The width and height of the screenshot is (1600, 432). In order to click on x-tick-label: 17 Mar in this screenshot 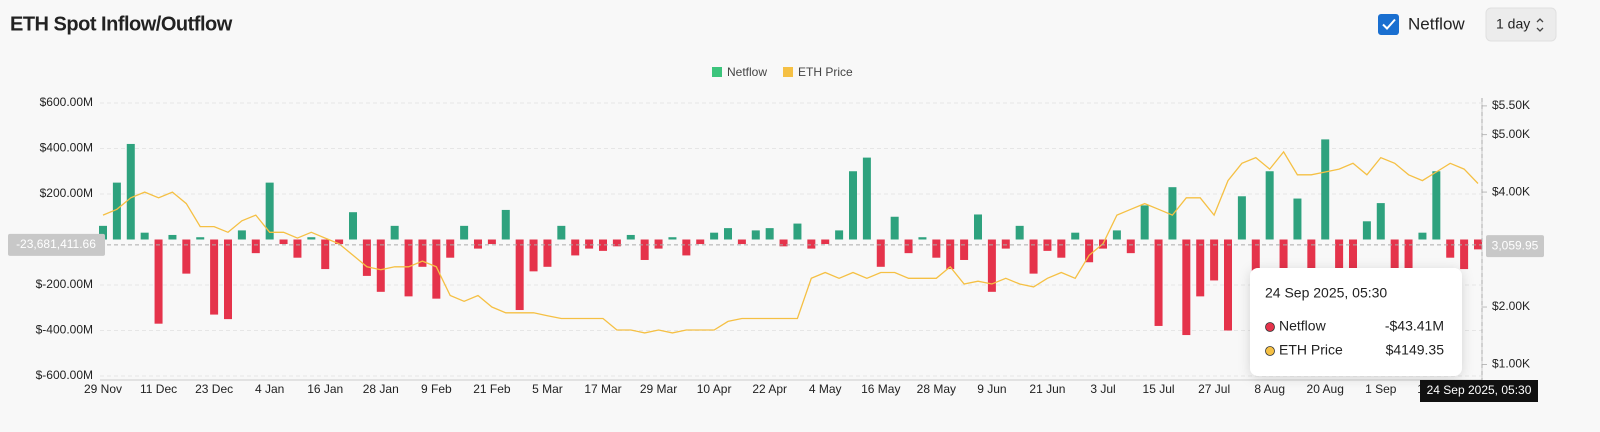, I will do `click(602, 389)`.